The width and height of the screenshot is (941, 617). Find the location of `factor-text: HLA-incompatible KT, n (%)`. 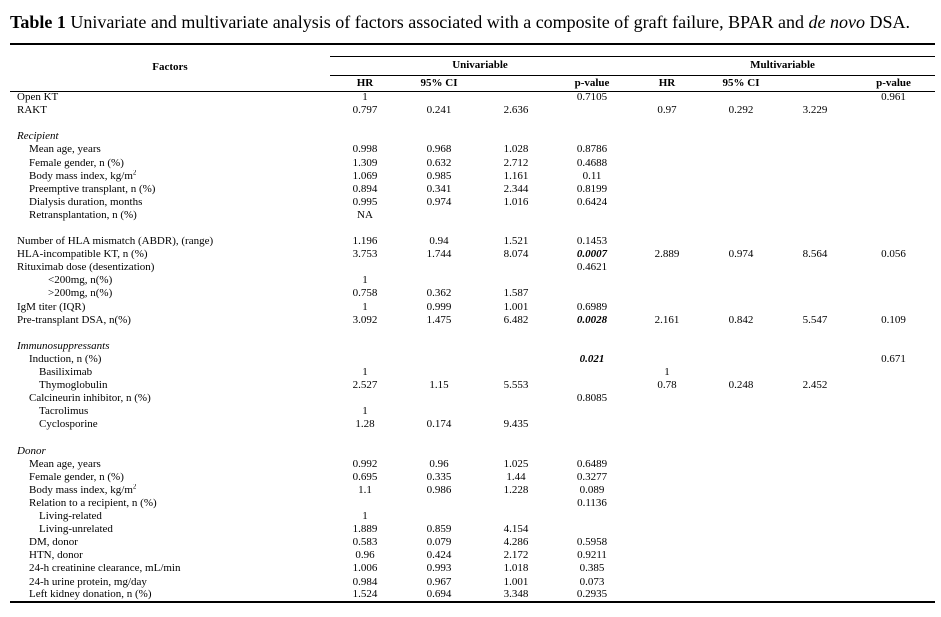

factor-text: HLA-incompatible KT, n (%) is located at coordinates (82, 254).